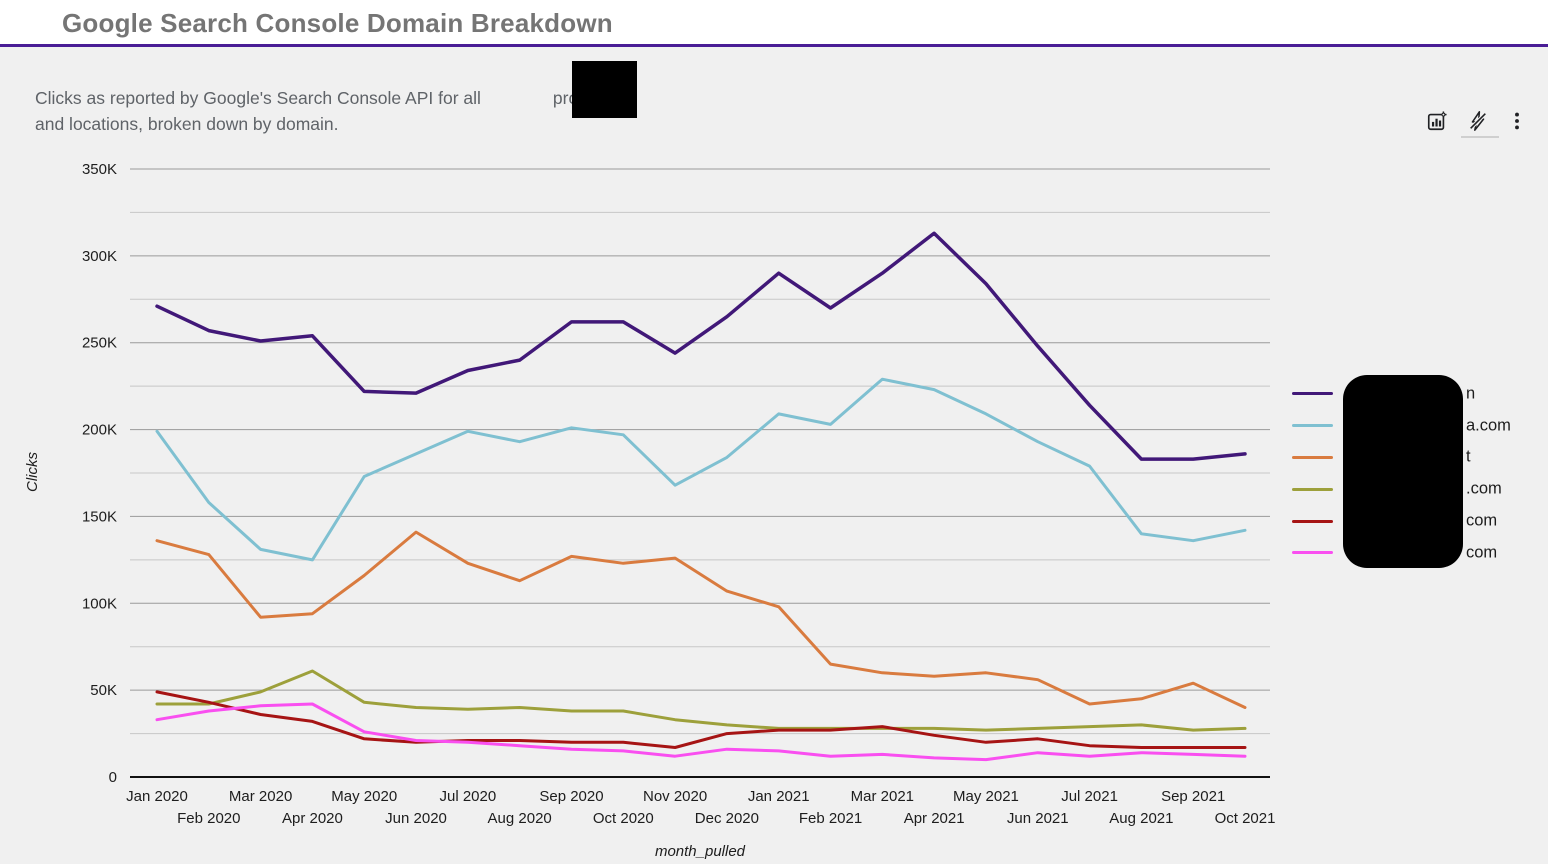 The image size is (1548, 864). What do you see at coordinates (1480, 137) in the screenshot?
I see `lightning-underline` at bounding box center [1480, 137].